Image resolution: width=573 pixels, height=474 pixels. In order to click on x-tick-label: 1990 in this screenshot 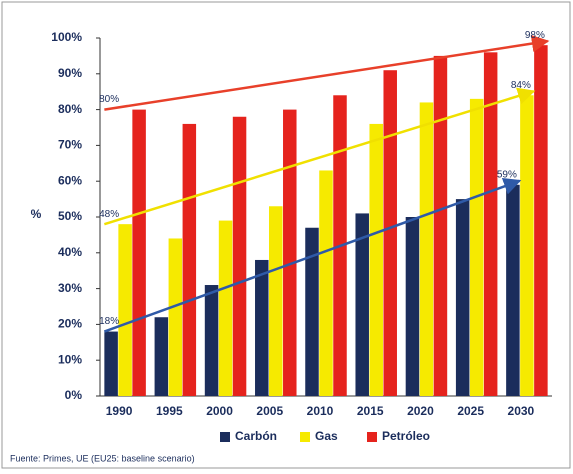, I will do `click(119, 411)`.